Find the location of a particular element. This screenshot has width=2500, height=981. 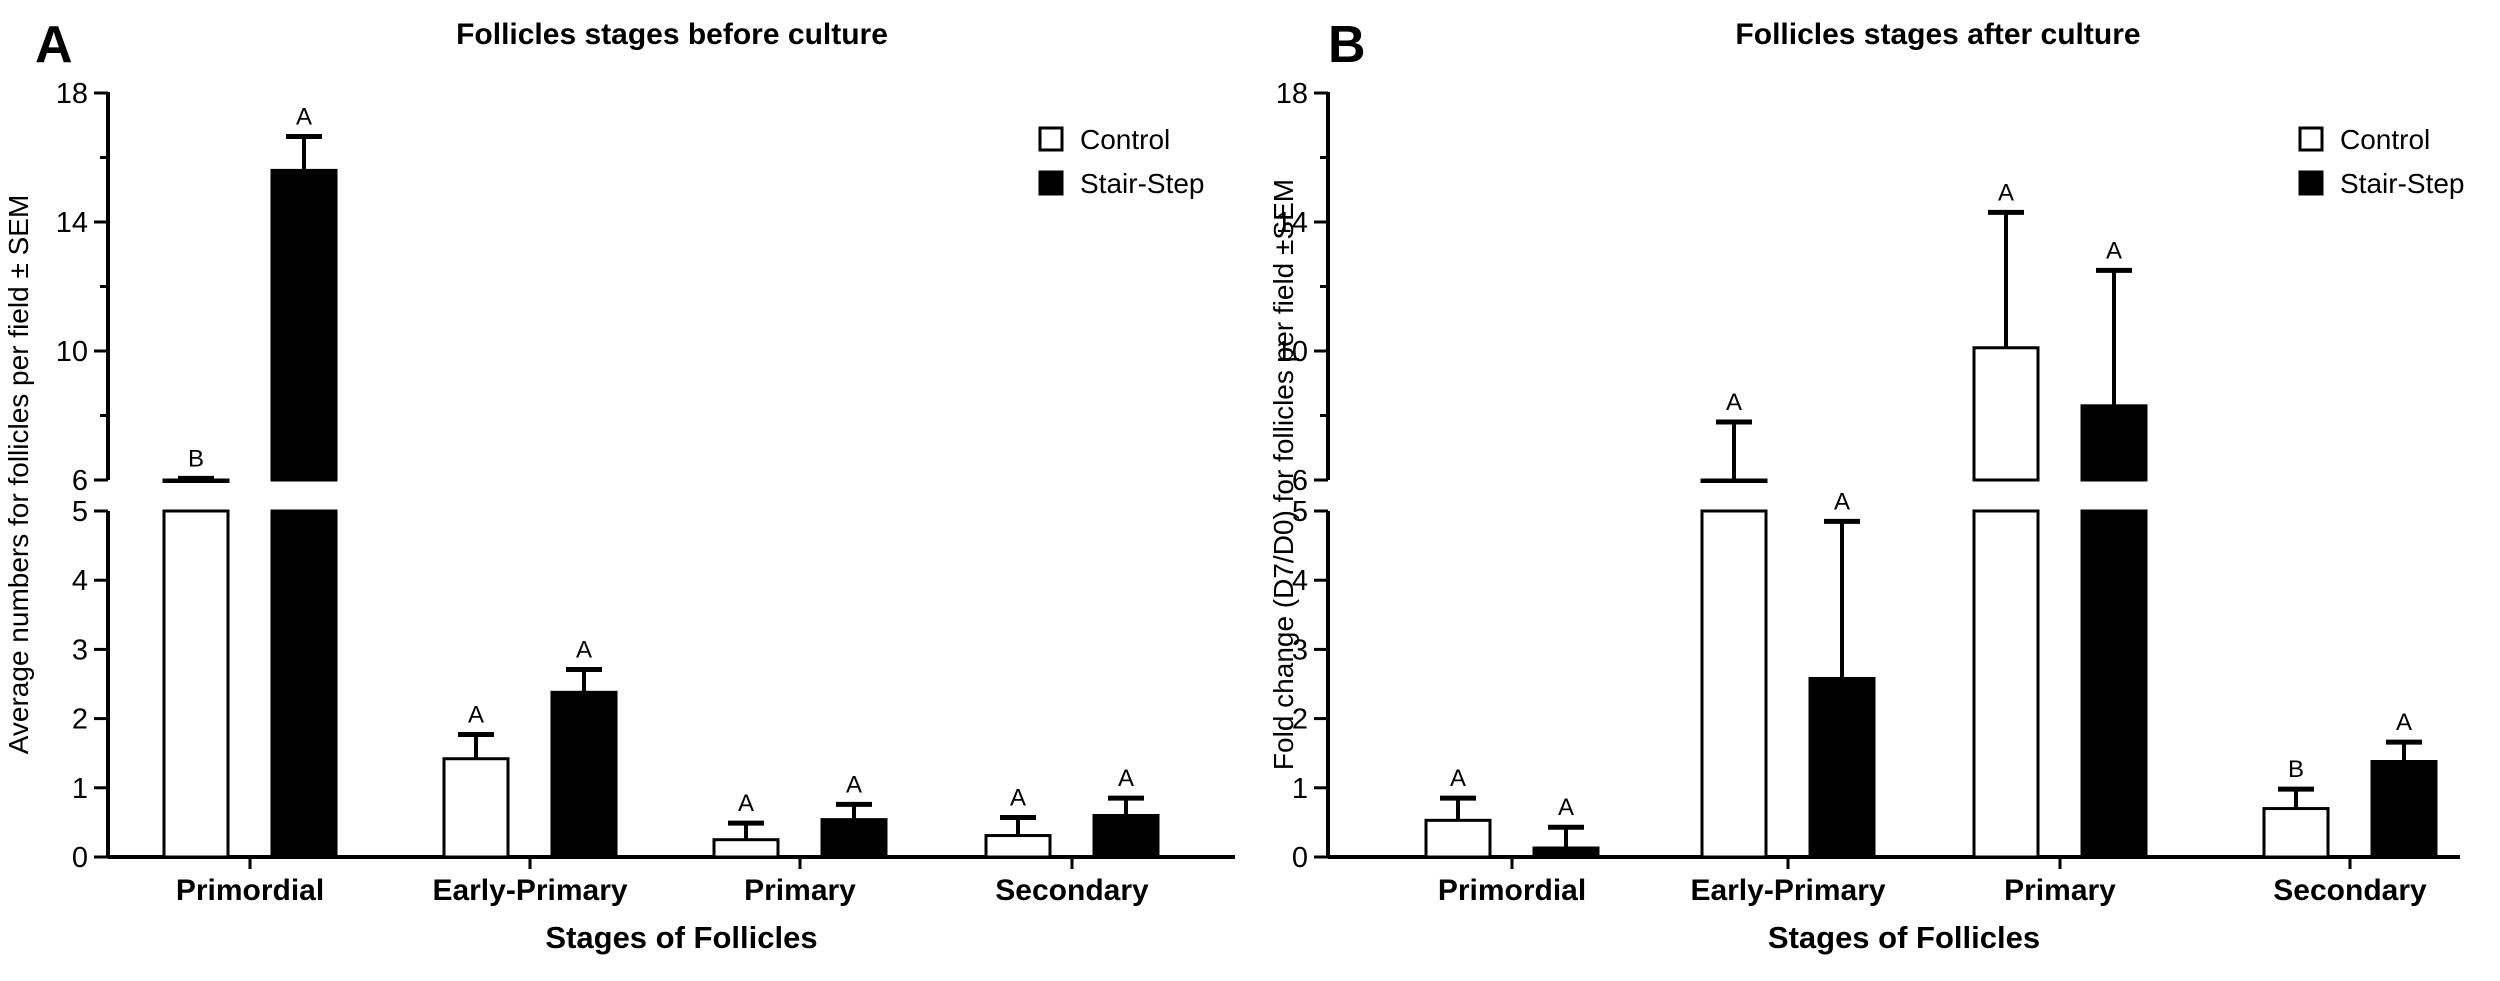

chart-title: Follicles stages after culture is located at coordinates (1937, 34).